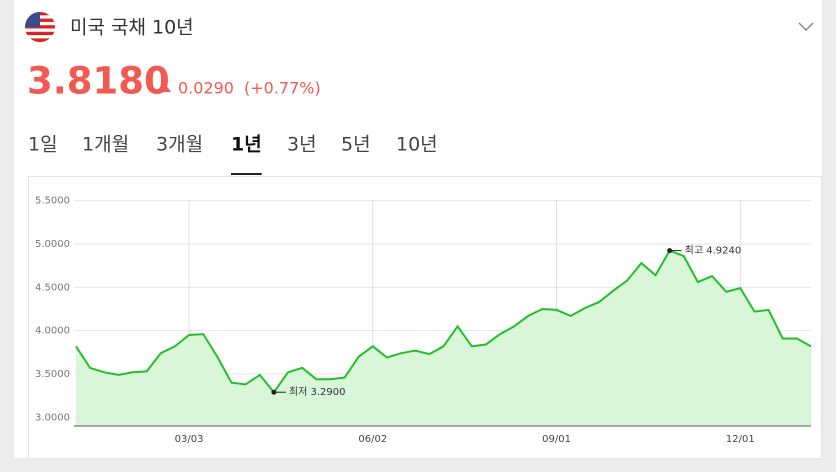 This screenshot has height=472, width=836. Describe the element at coordinates (179, 145) in the screenshot. I see `tab: 3개월` at that location.